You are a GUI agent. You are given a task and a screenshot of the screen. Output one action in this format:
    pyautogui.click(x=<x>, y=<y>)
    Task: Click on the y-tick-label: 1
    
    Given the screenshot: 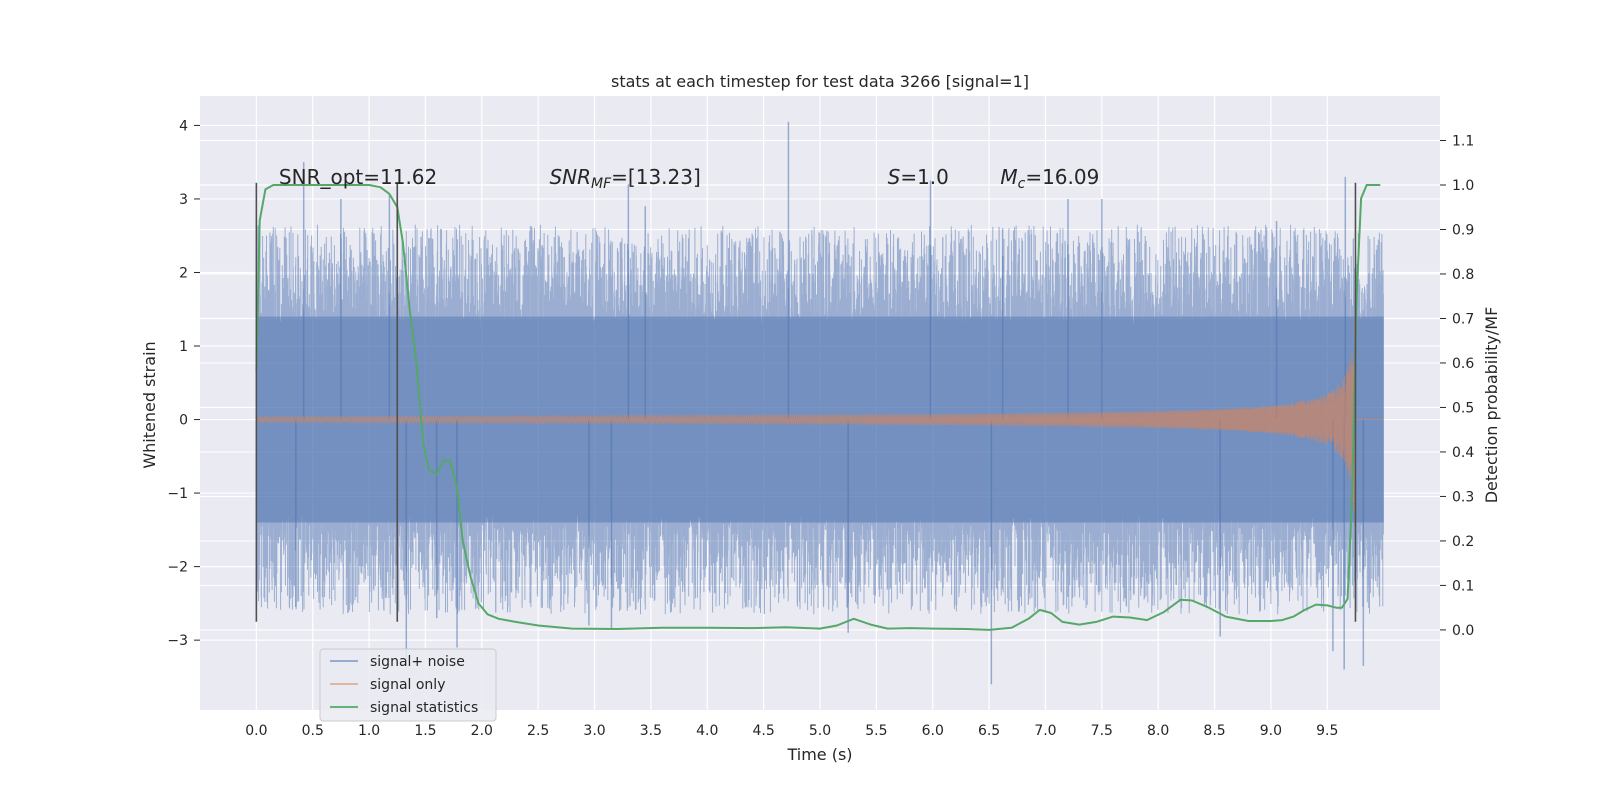 What is the action you would take?
    pyautogui.click(x=183, y=347)
    